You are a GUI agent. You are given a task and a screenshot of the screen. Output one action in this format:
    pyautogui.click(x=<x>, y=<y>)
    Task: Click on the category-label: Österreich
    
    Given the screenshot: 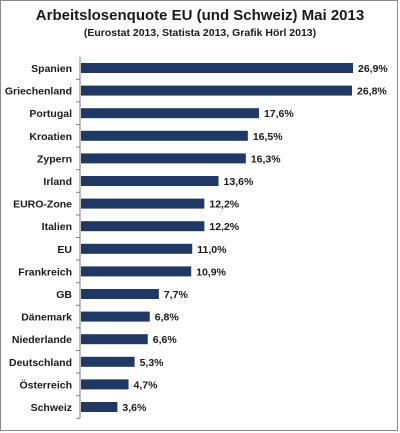 What is the action you would take?
    pyautogui.click(x=45, y=384)
    